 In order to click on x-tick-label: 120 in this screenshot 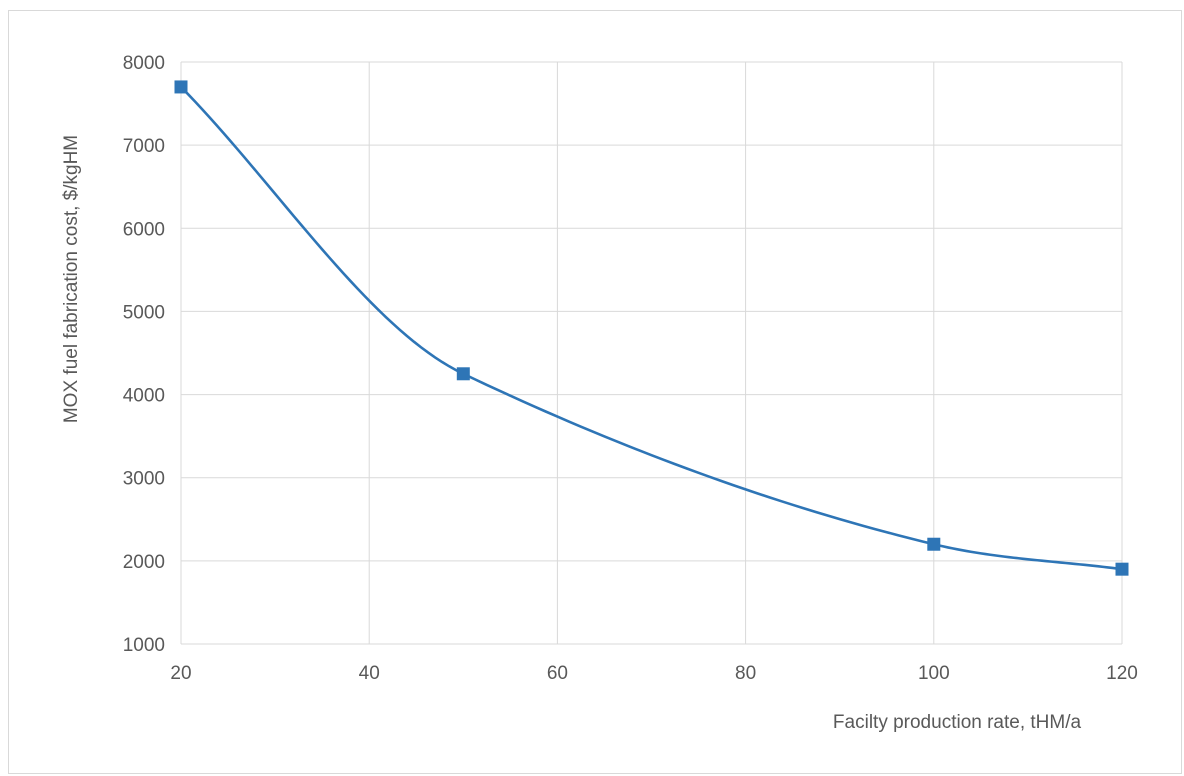, I will do `click(1122, 673)`.